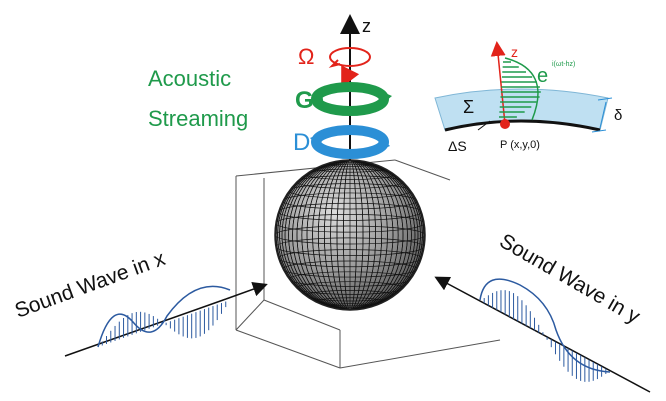 The width and height of the screenshot is (666, 401). Describe the element at coordinates (301, 142) in the screenshot. I see `d-label: D` at that location.